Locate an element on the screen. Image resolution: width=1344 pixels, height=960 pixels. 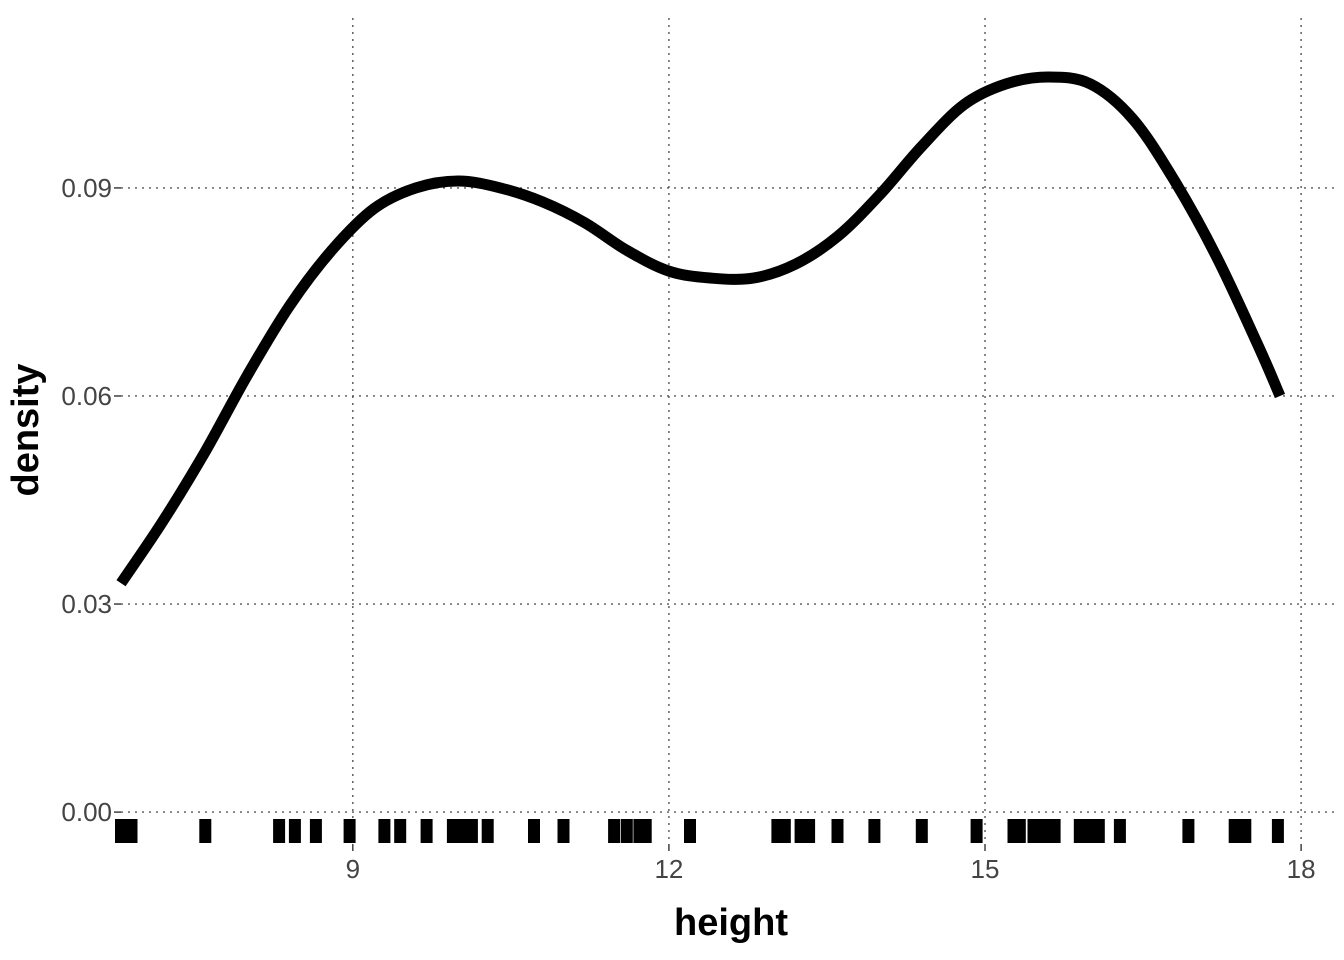
y-tick-labels: 0.00 0.03 0.06 0.09 is located at coordinates (86, 500).